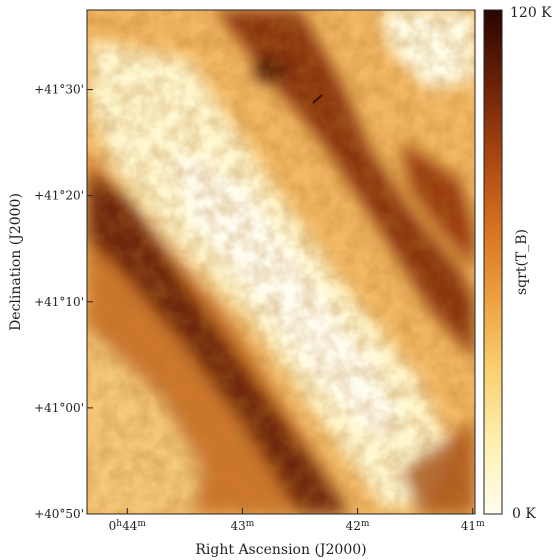 This screenshot has height=560, width=560. What do you see at coordinates (473, 526) in the screenshot?
I see `x-tick-label: 41m` at bounding box center [473, 526].